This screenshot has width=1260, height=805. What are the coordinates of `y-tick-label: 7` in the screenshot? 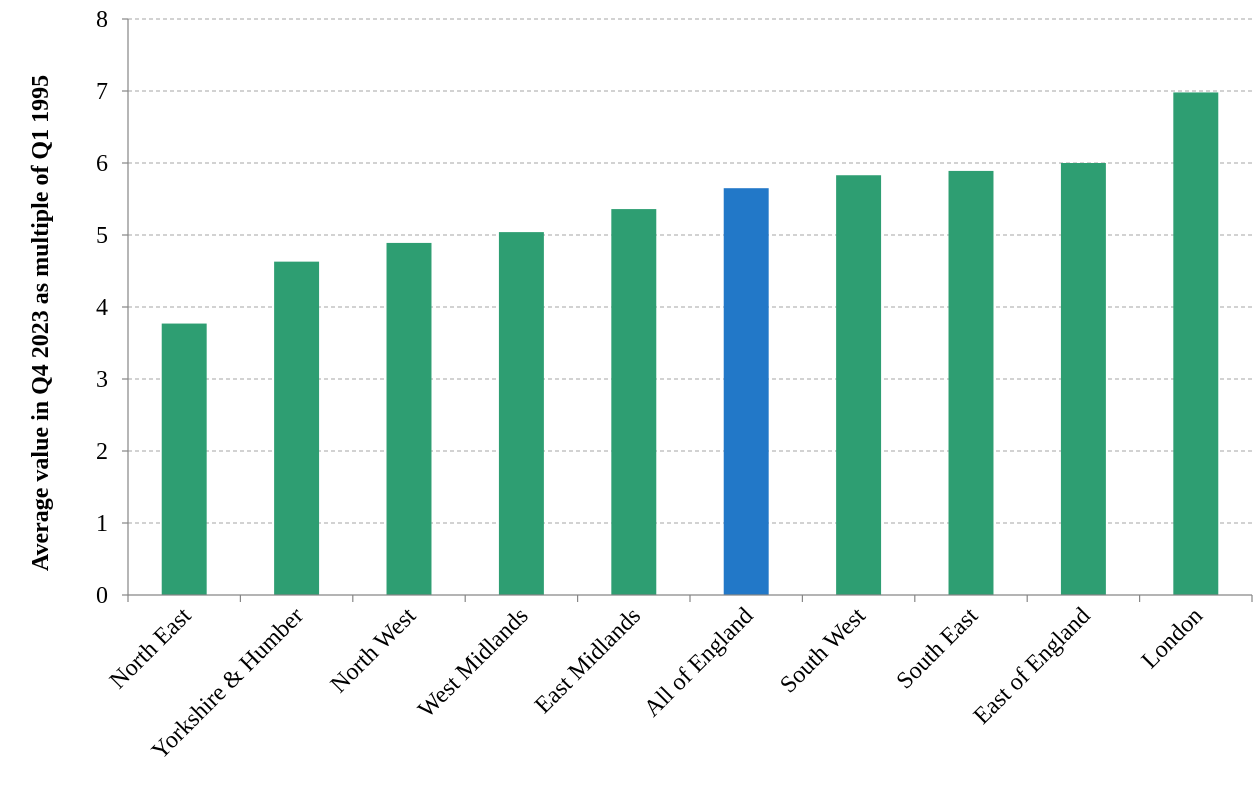 It's located at (102, 92).